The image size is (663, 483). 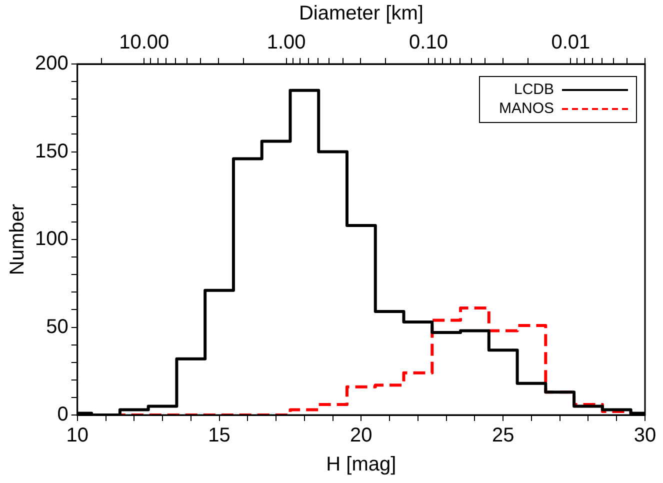 I want to click on x-axis-title: H [mag], so click(x=361, y=465).